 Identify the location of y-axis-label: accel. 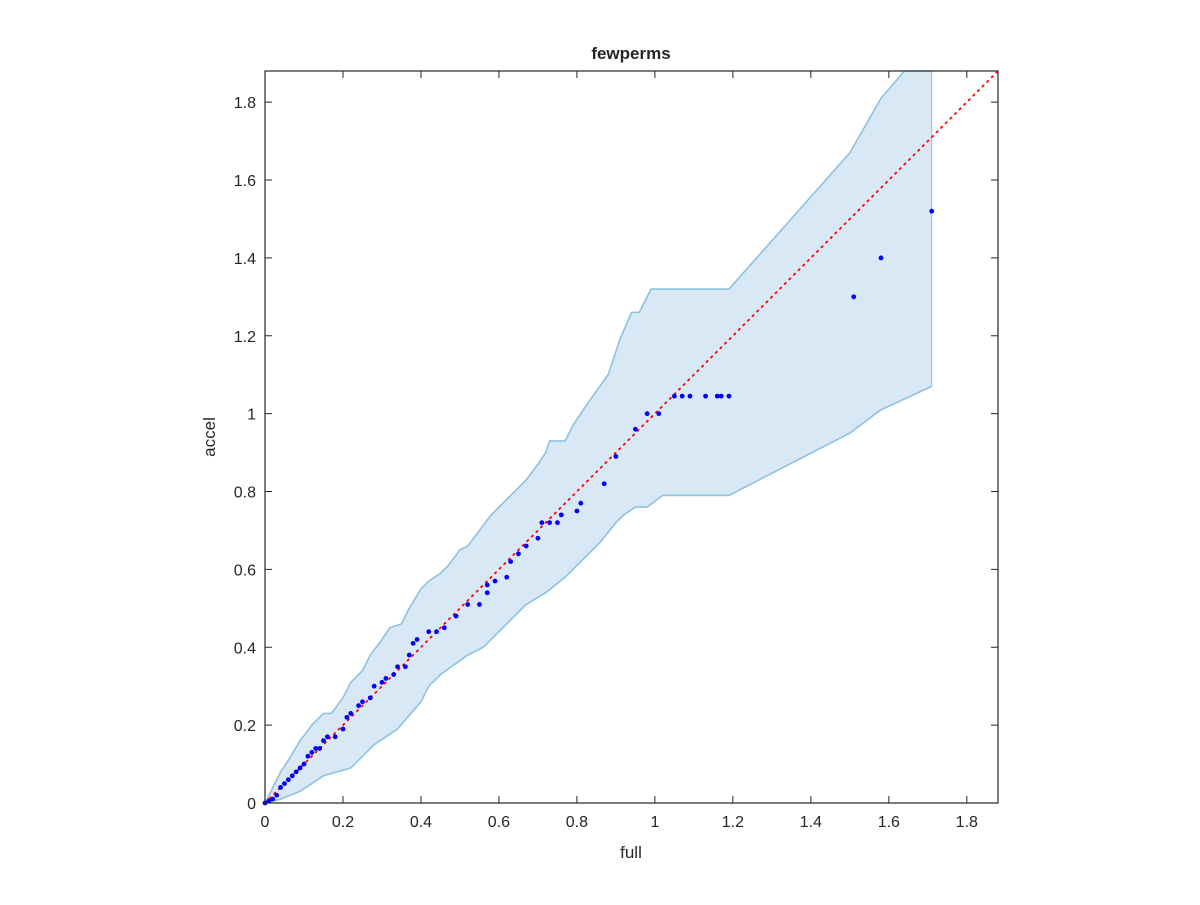
(209, 437).